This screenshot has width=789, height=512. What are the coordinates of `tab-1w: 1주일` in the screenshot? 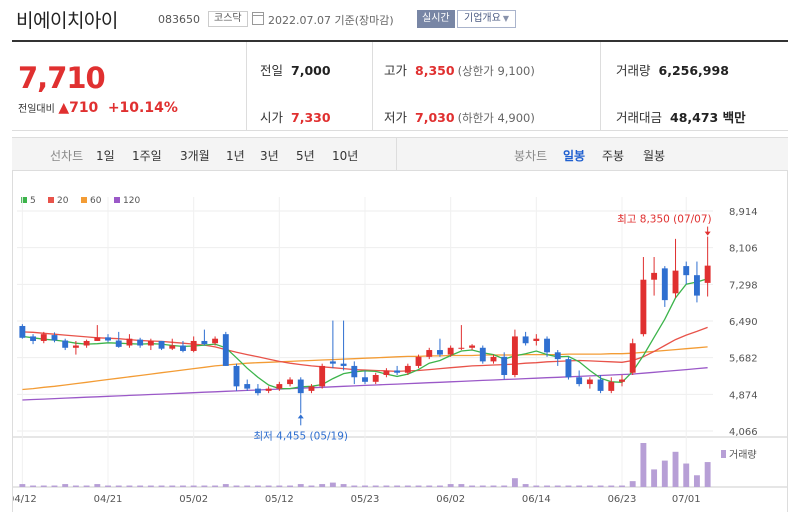 It's located at (147, 156).